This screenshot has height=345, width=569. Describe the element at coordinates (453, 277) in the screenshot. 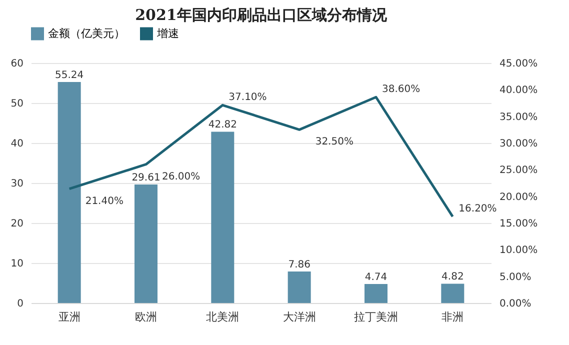

I see `data-label: 4.82` at that location.